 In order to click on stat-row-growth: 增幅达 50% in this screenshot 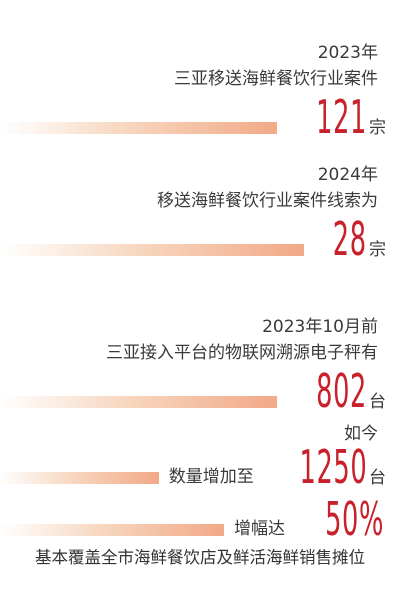, I will do `click(192, 519)`.